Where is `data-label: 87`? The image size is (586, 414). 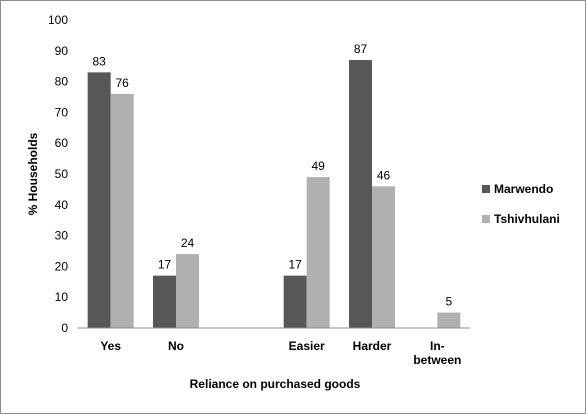
data-label: 87 is located at coordinates (361, 49).